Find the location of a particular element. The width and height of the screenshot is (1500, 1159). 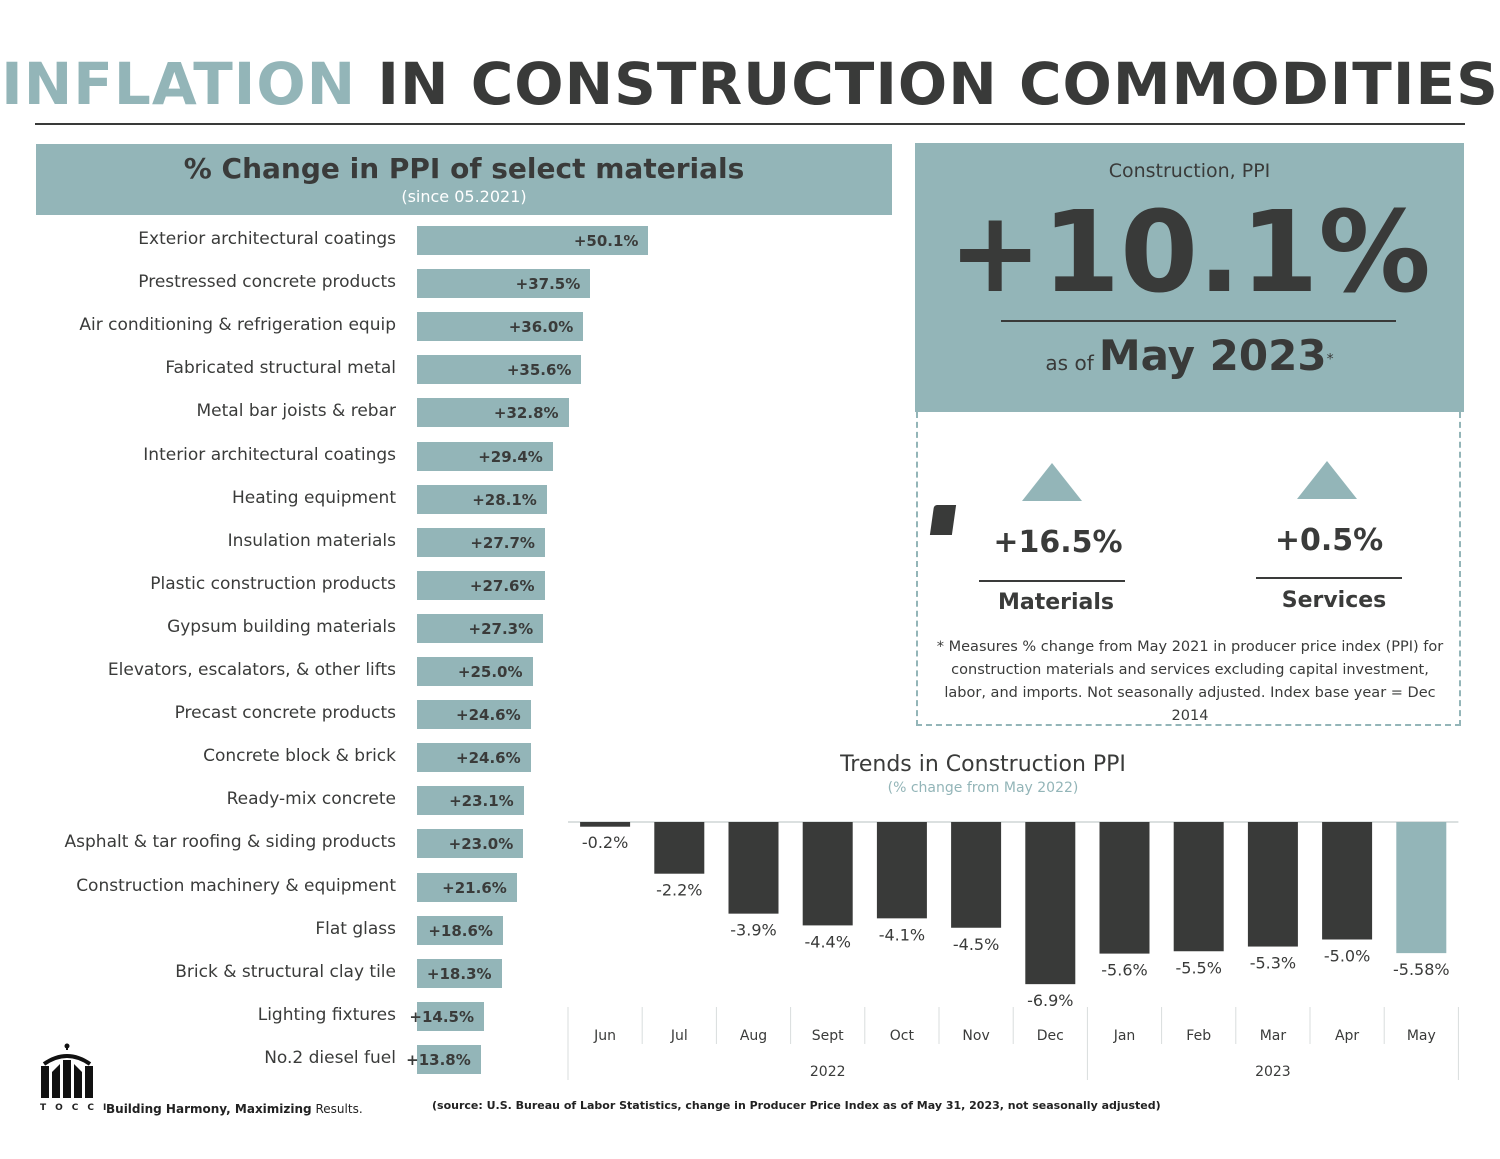

material-label: Prestressed concrete products is located at coordinates (267, 282).